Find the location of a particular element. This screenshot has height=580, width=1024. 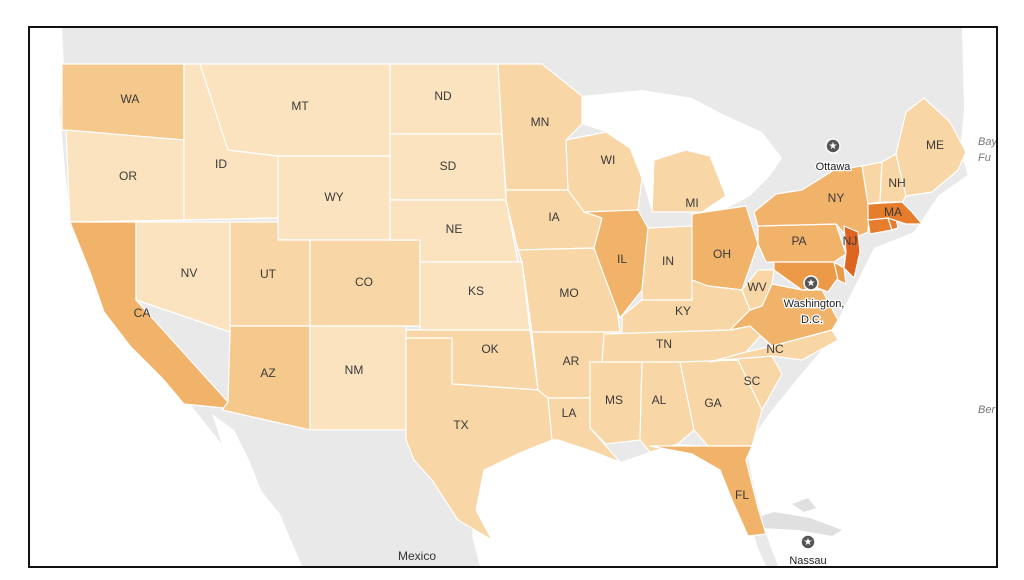

state-label-la: LA is located at coordinates (569, 413).